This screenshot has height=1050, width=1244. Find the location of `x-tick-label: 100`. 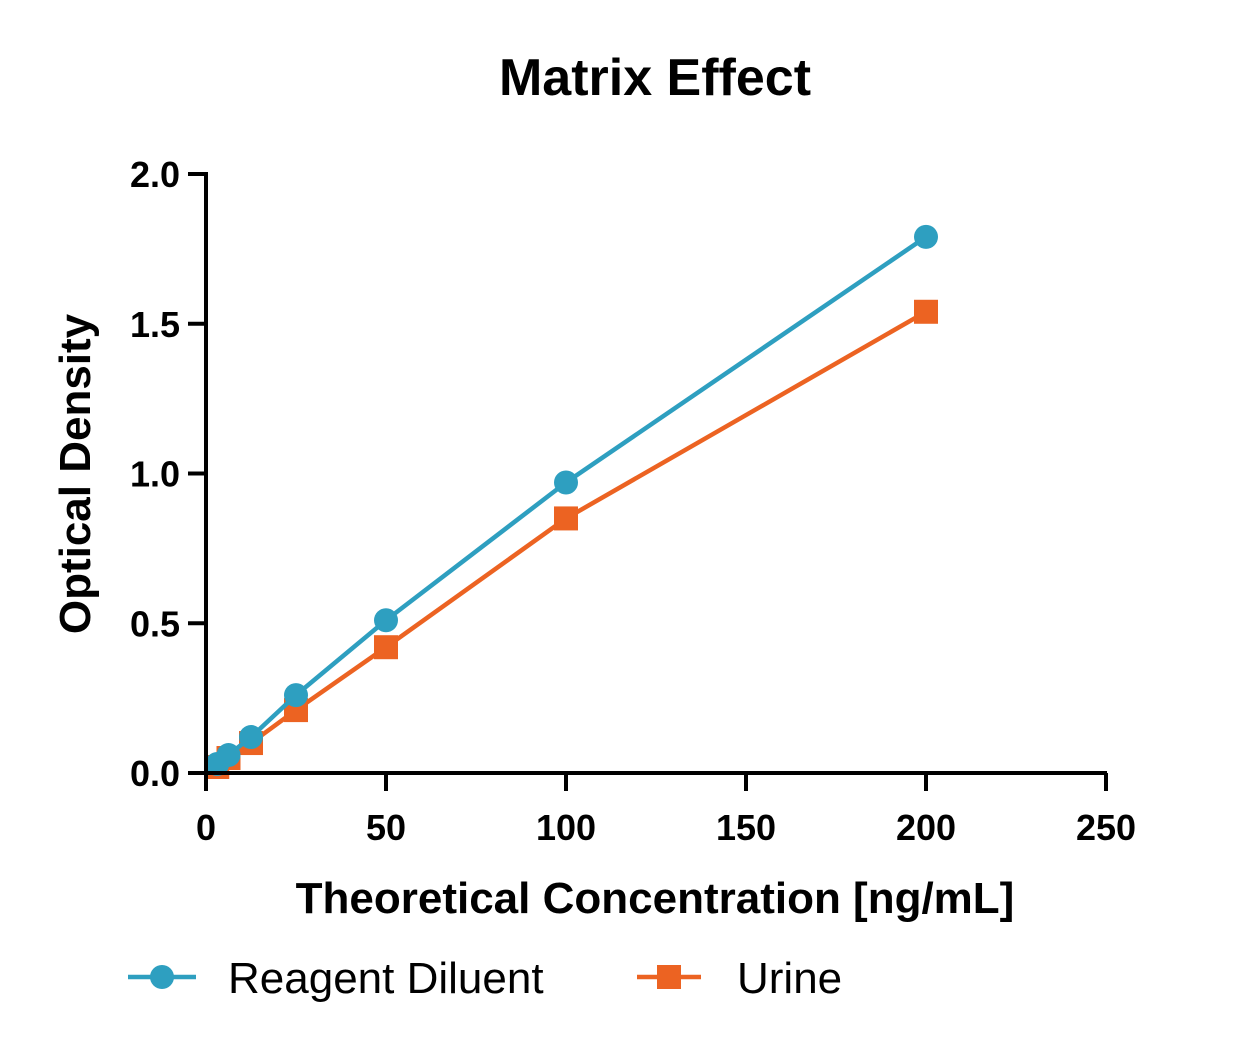

x-tick-label: 100 is located at coordinates (566, 827).